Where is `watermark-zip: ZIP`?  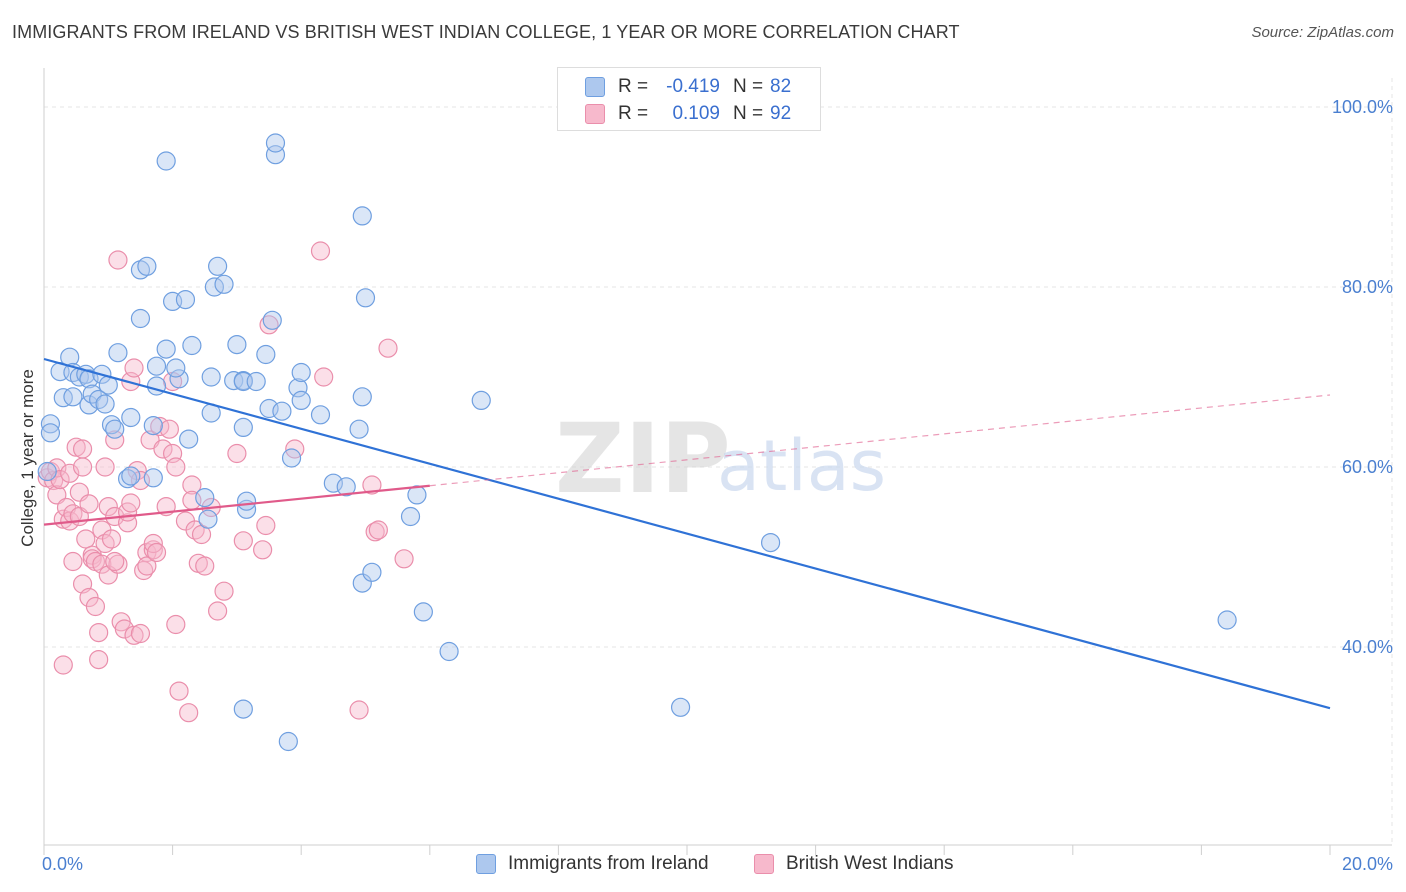
watermark-zip: ZIP is located at coordinates (643, 459).